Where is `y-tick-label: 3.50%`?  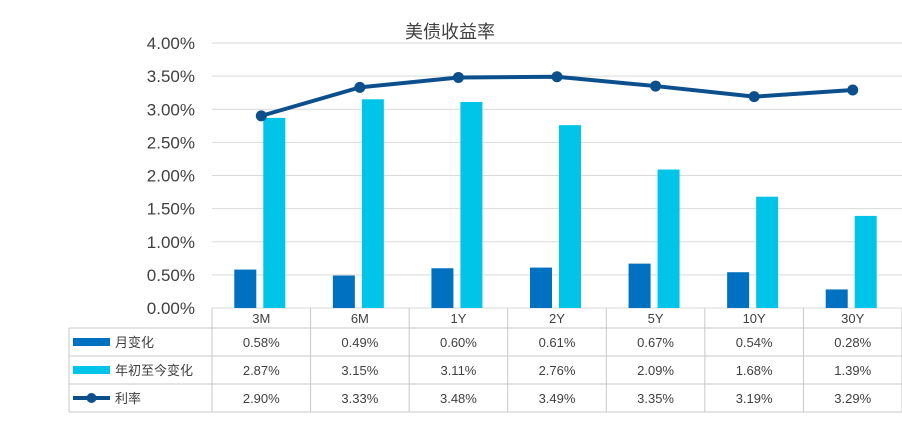
y-tick-label: 3.50% is located at coordinates (171, 76).